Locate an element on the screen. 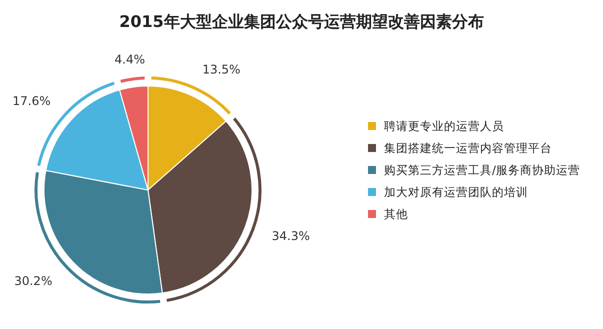 The image size is (603, 329). data-label: 4.4% is located at coordinates (130, 59).